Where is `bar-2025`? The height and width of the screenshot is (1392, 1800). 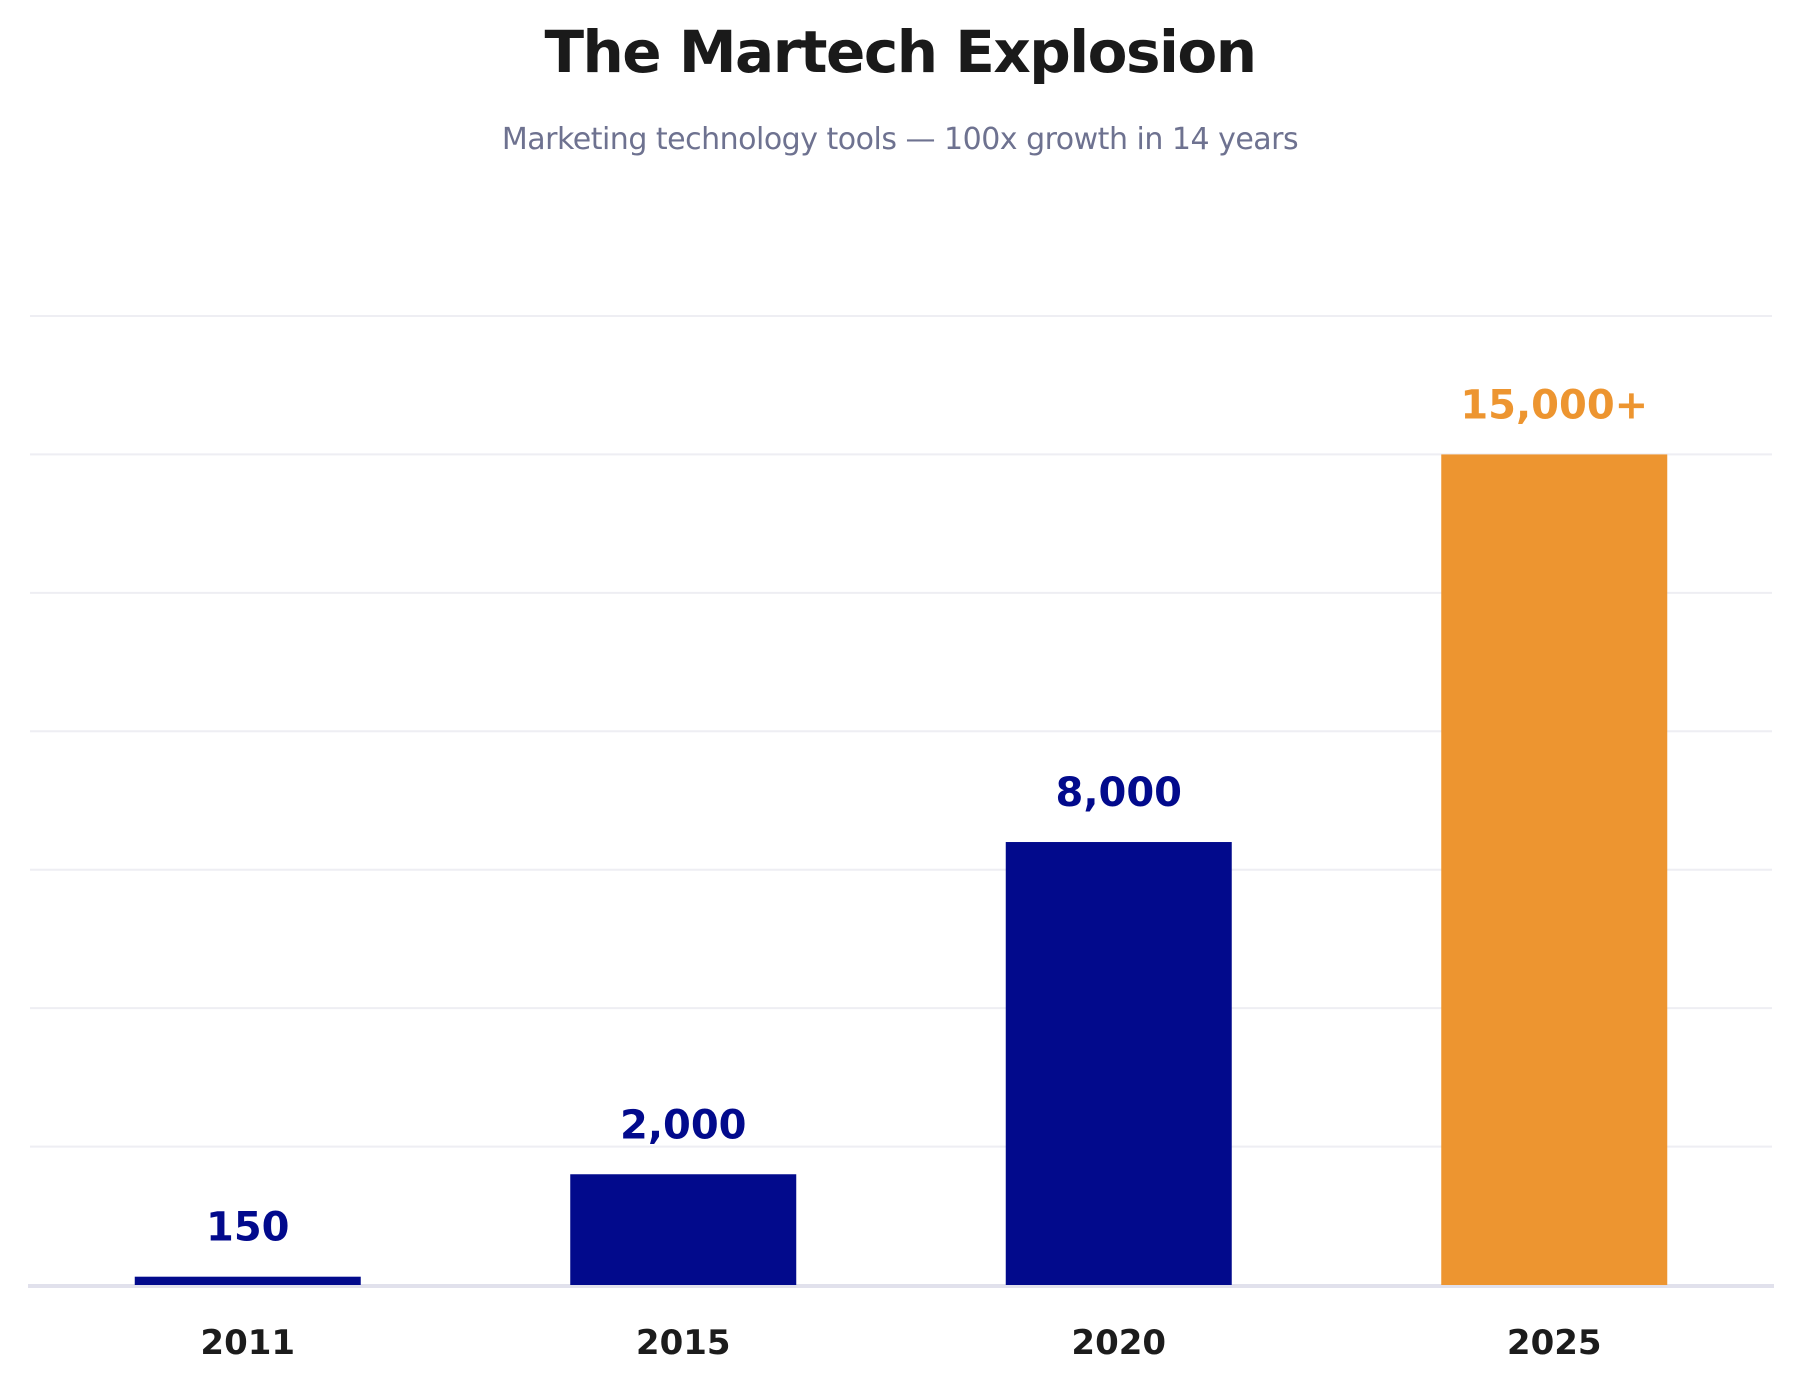 bar-2025 is located at coordinates (1554, 869).